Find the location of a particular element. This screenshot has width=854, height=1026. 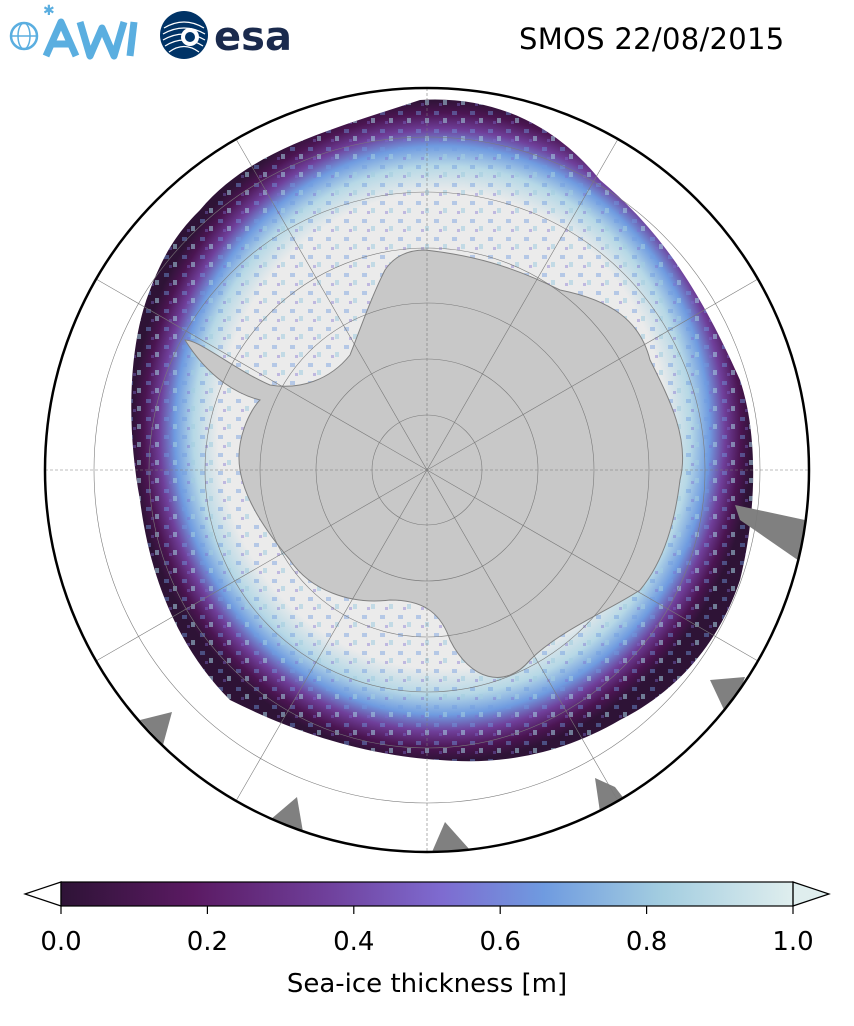

map-title: SMOS 22/08/2015 is located at coordinates (652, 39).